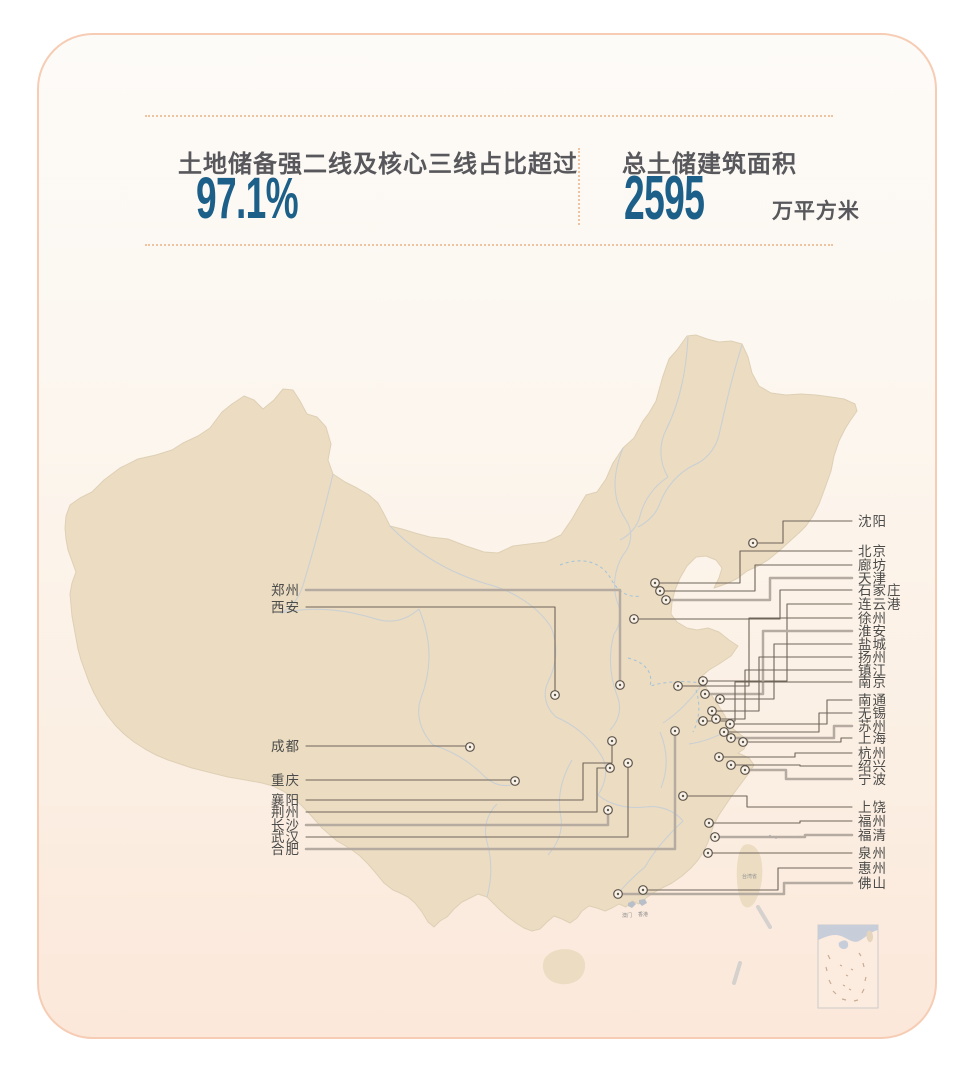 The image size is (977, 1080). Describe the element at coordinates (247, 198) in the screenshot. I see `stat1-value: 97.1%` at that location.